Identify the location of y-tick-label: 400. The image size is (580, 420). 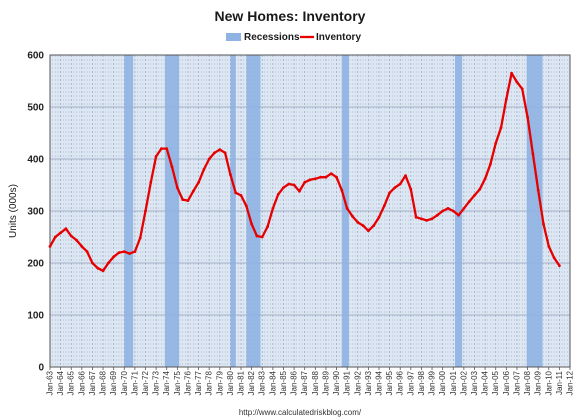
(35, 160).